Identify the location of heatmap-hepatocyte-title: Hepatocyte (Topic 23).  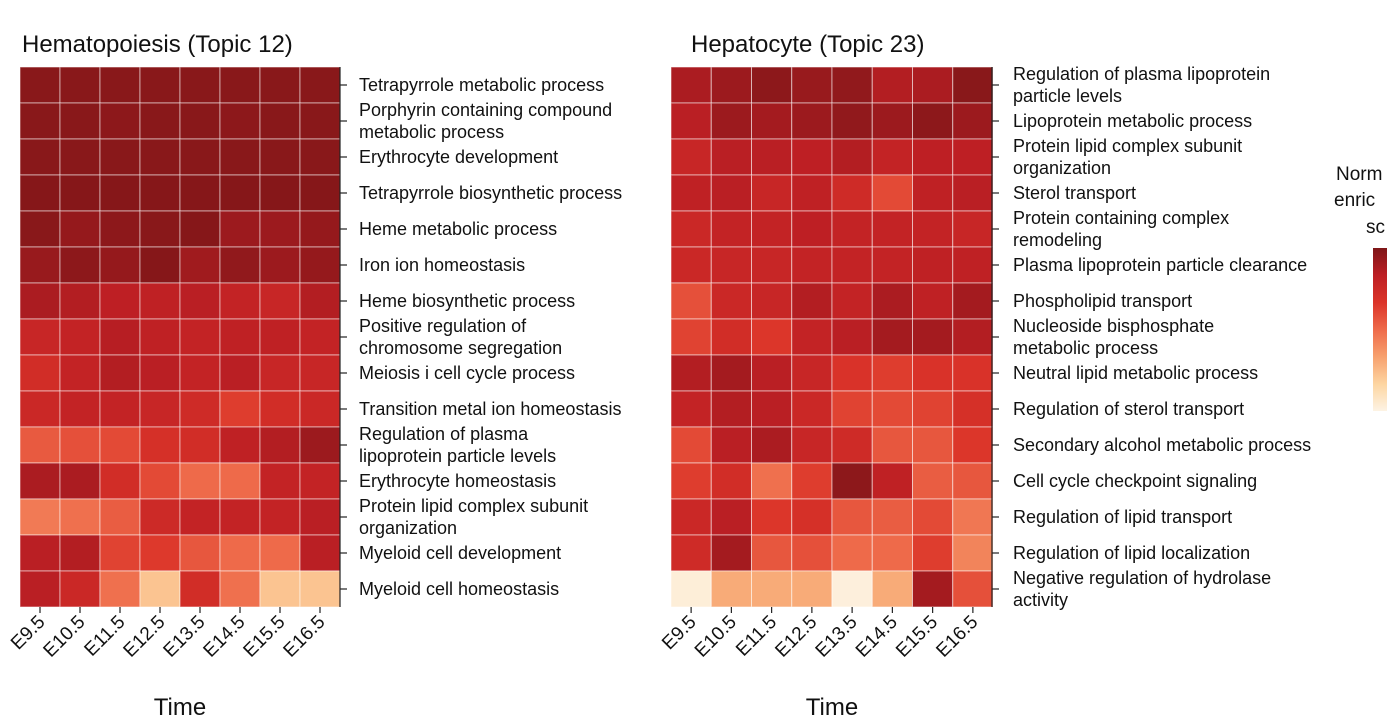
(807, 44).